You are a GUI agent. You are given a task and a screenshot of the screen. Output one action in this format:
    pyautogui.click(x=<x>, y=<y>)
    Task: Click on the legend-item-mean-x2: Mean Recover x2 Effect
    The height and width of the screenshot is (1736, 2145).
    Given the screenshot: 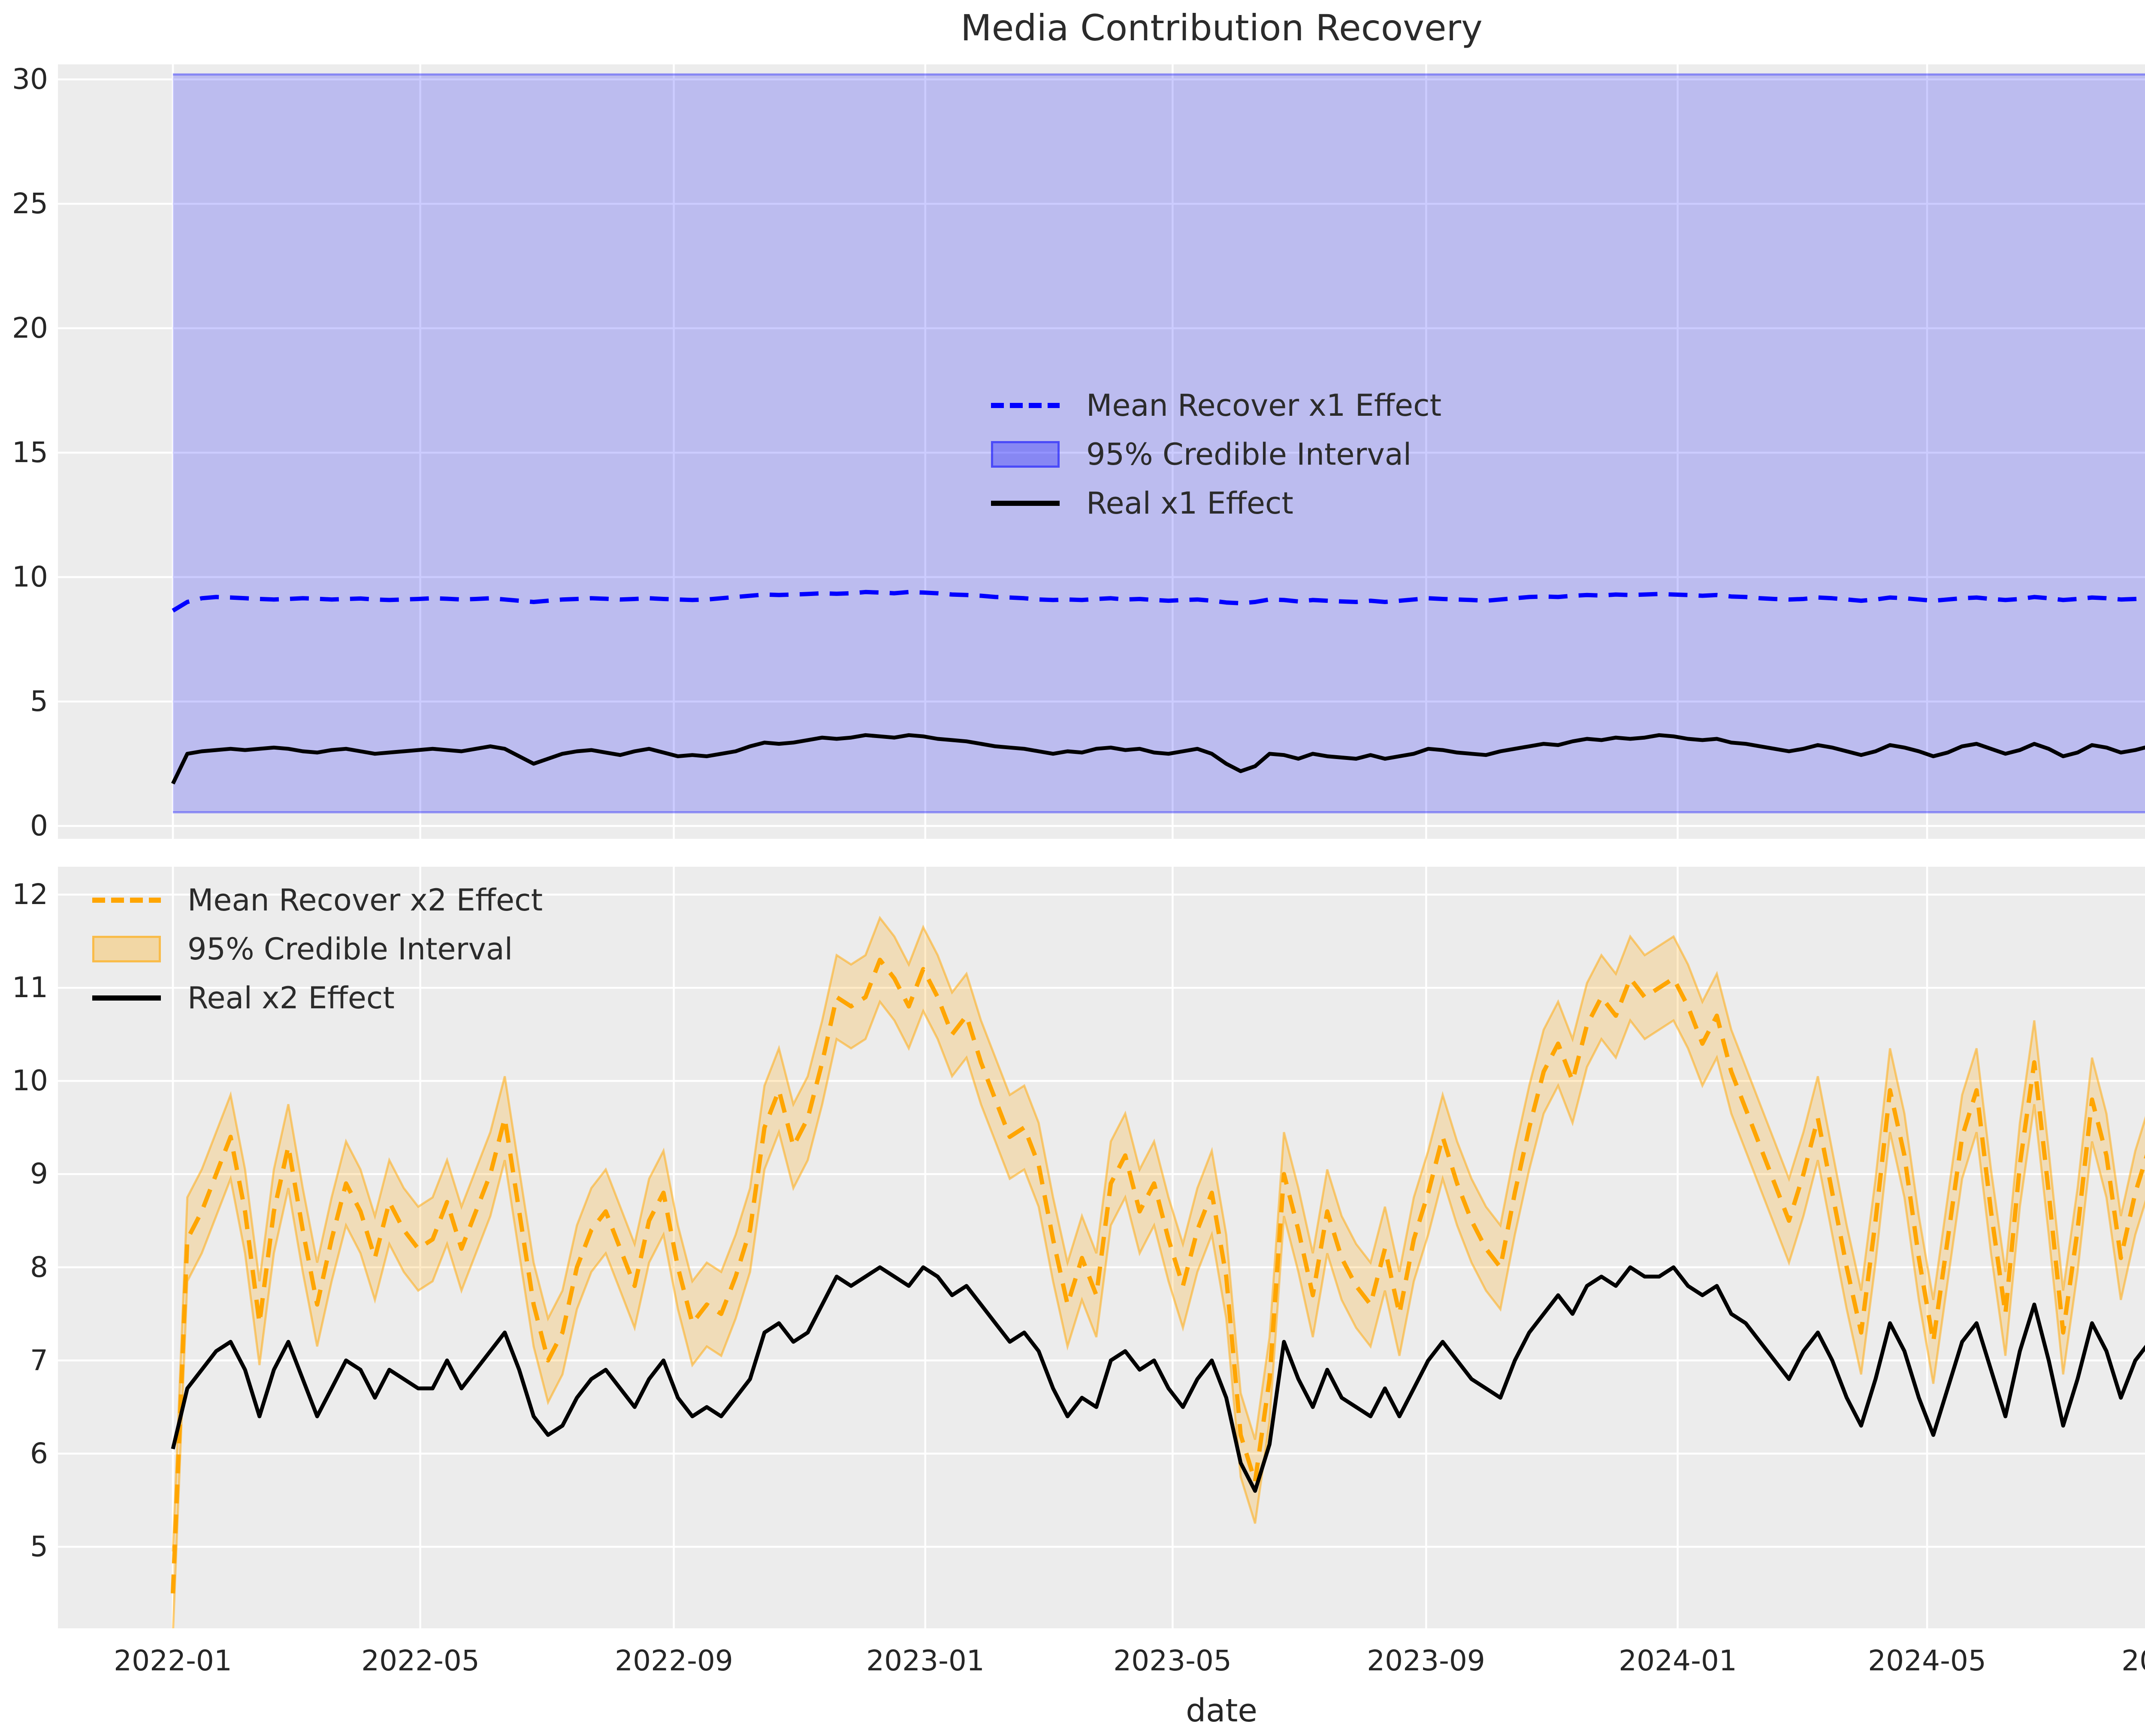 What is the action you would take?
    pyautogui.click(x=318, y=901)
    